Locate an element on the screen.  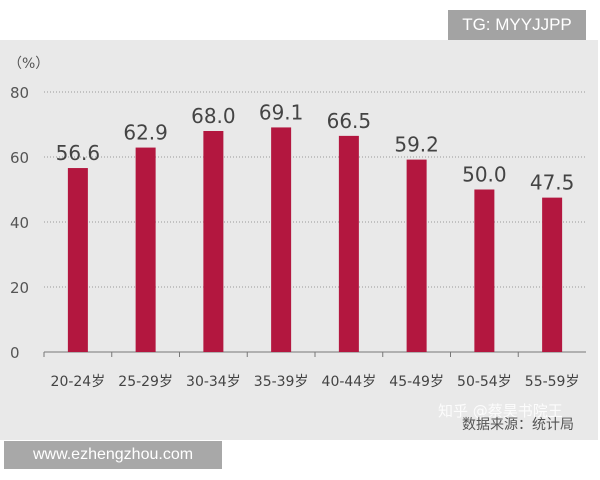
y-tick-label: 80 is located at coordinates (19, 93).